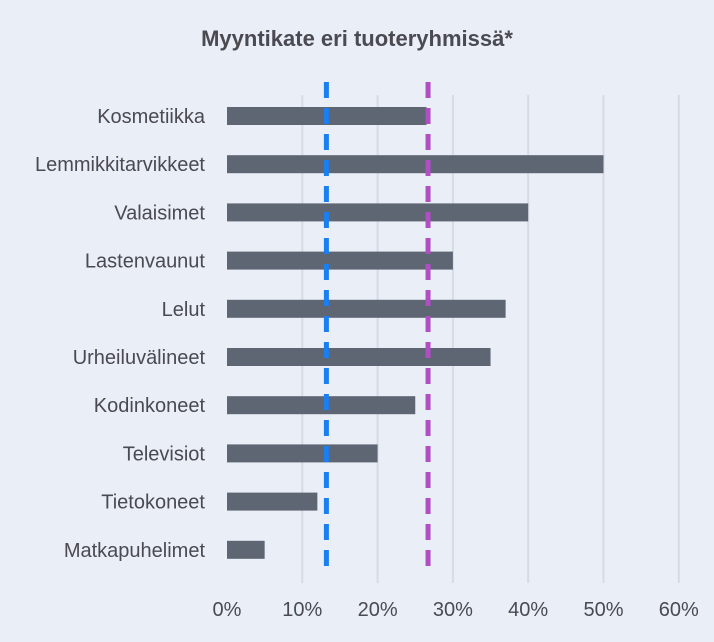 The image size is (714, 642). Describe the element at coordinates (227, 610) in the screenshot. I see `x-tick-label: 0%` at that location.